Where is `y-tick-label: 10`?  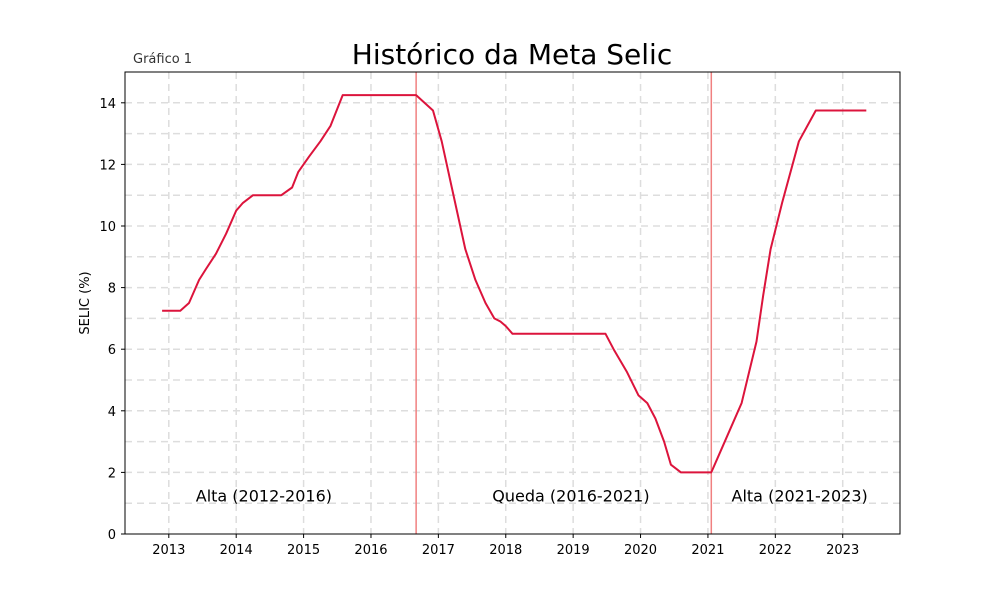
y-tick-label: 10 is located at coordinates (107, 227).